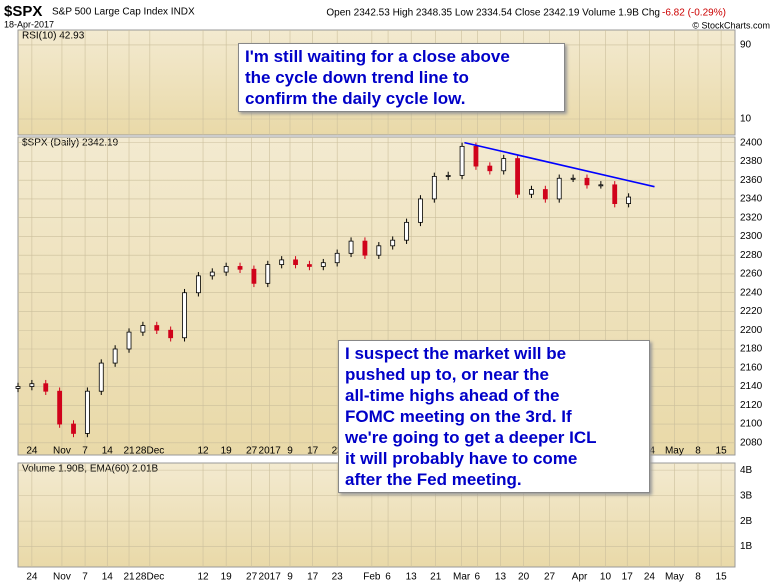 Image resolution: width=780 pixels, height=586 pixels. What do you see at coordinates (461, 458) in the screenshot?
I see `annotation-line: it will probably have to come` at bounding box center [461, 458].